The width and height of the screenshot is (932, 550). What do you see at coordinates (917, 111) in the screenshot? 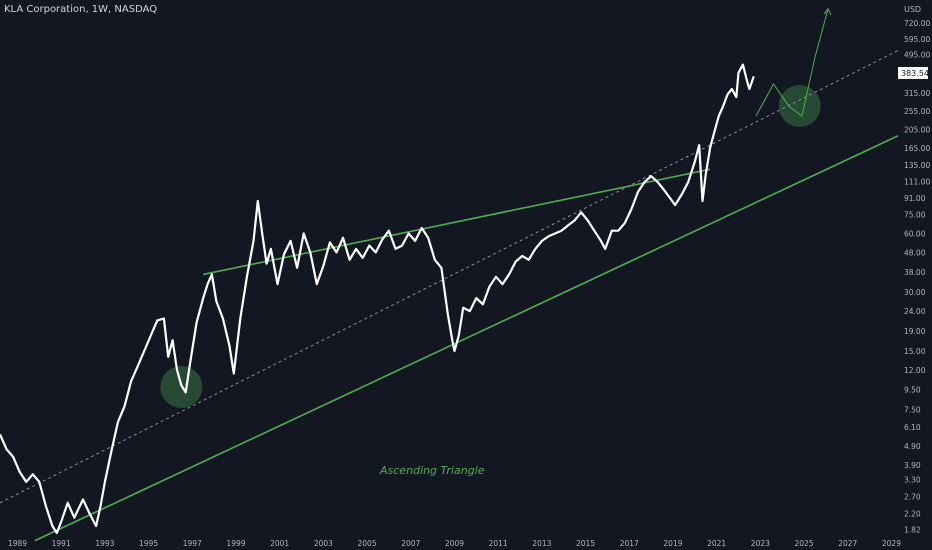
I see `y-tick-label: 255.00` at bounding box center [917, 111].